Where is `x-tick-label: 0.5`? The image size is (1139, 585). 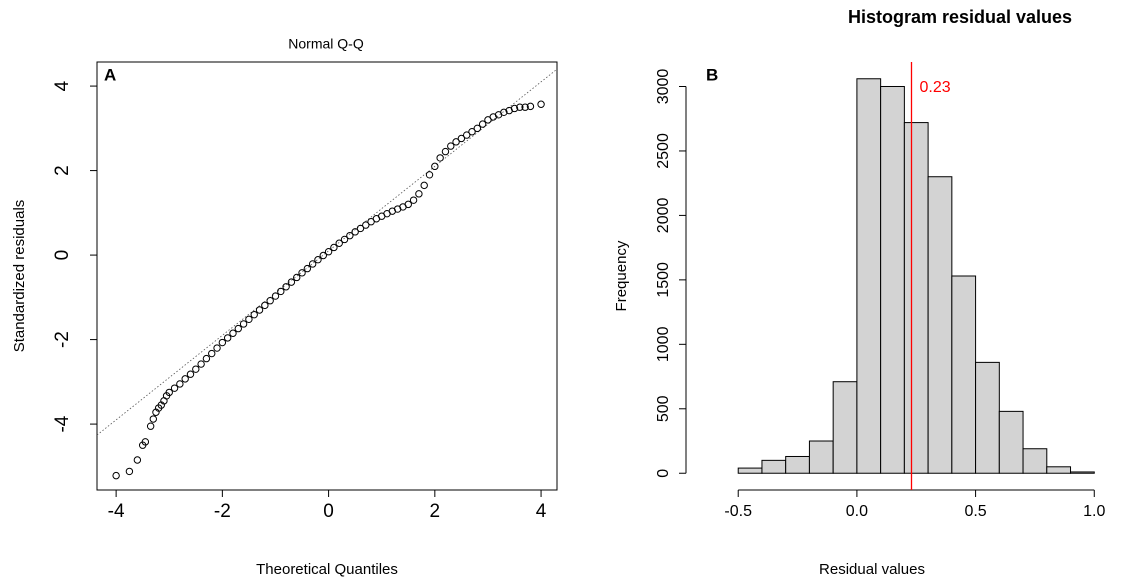 x-tick-label: 0.5 is located at coordinates (975, 511).